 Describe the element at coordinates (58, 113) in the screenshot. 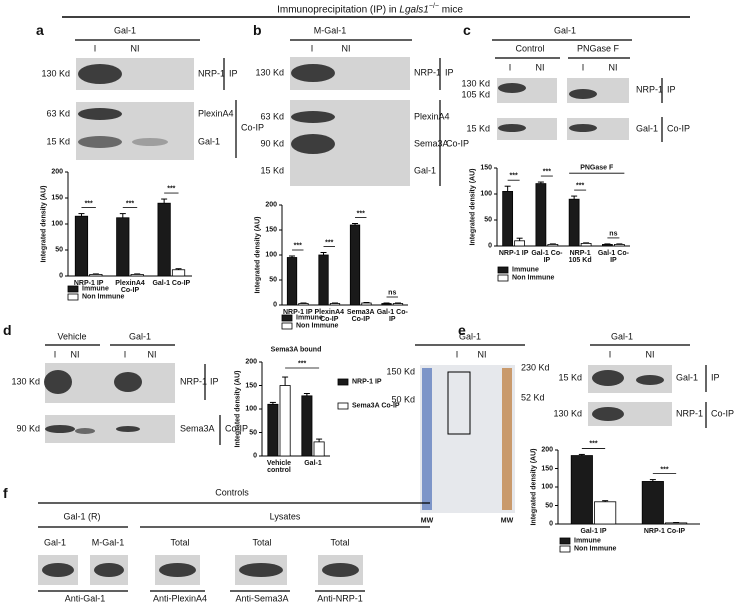

I see `label: 63 Kd` at that location.